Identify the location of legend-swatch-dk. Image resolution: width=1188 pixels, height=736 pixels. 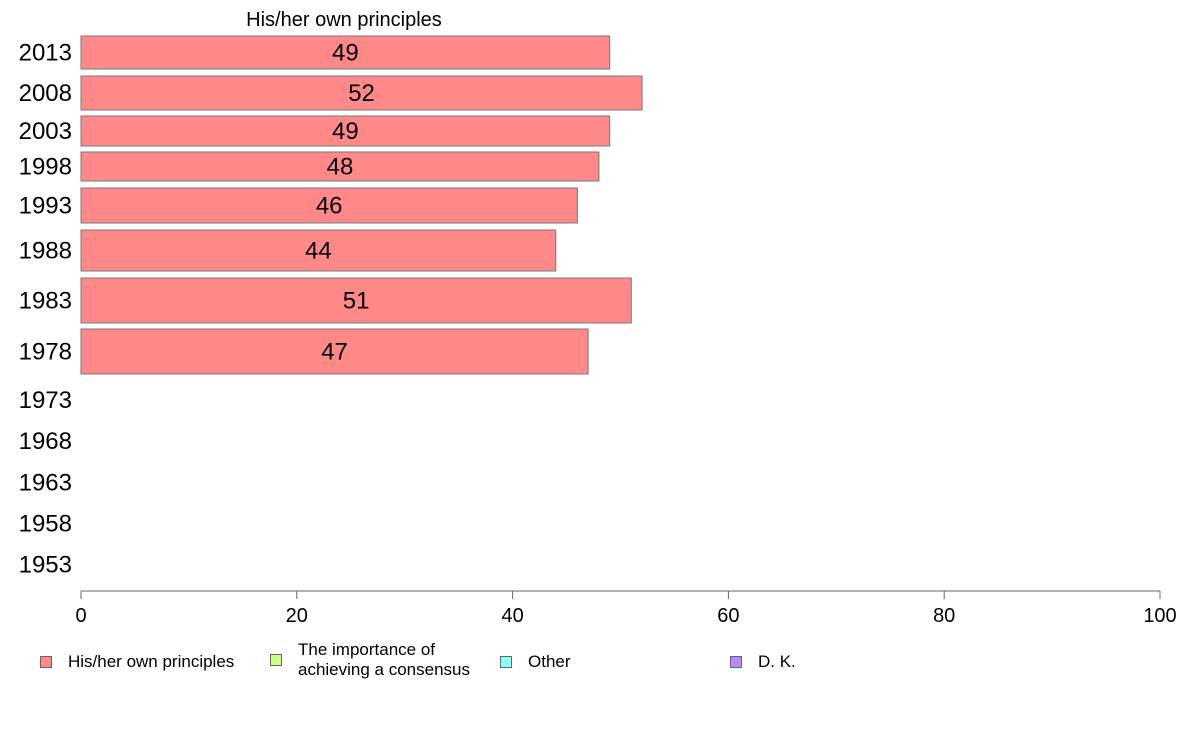
(736, 662).